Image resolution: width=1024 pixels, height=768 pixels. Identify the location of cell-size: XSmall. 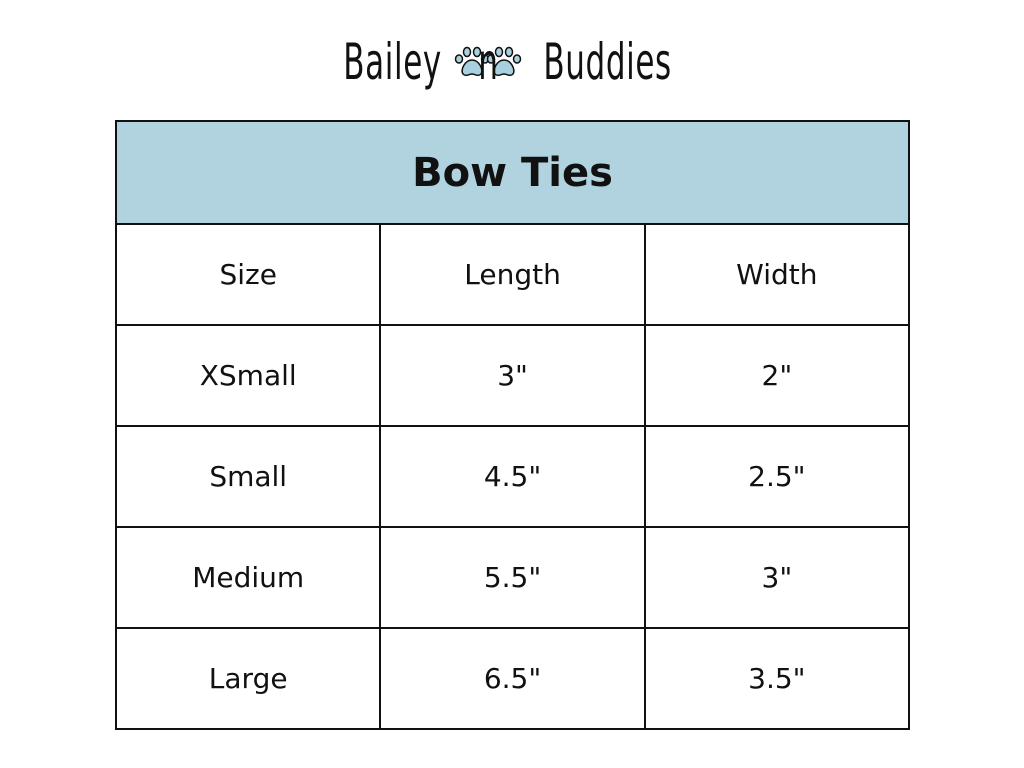
(248, 375).